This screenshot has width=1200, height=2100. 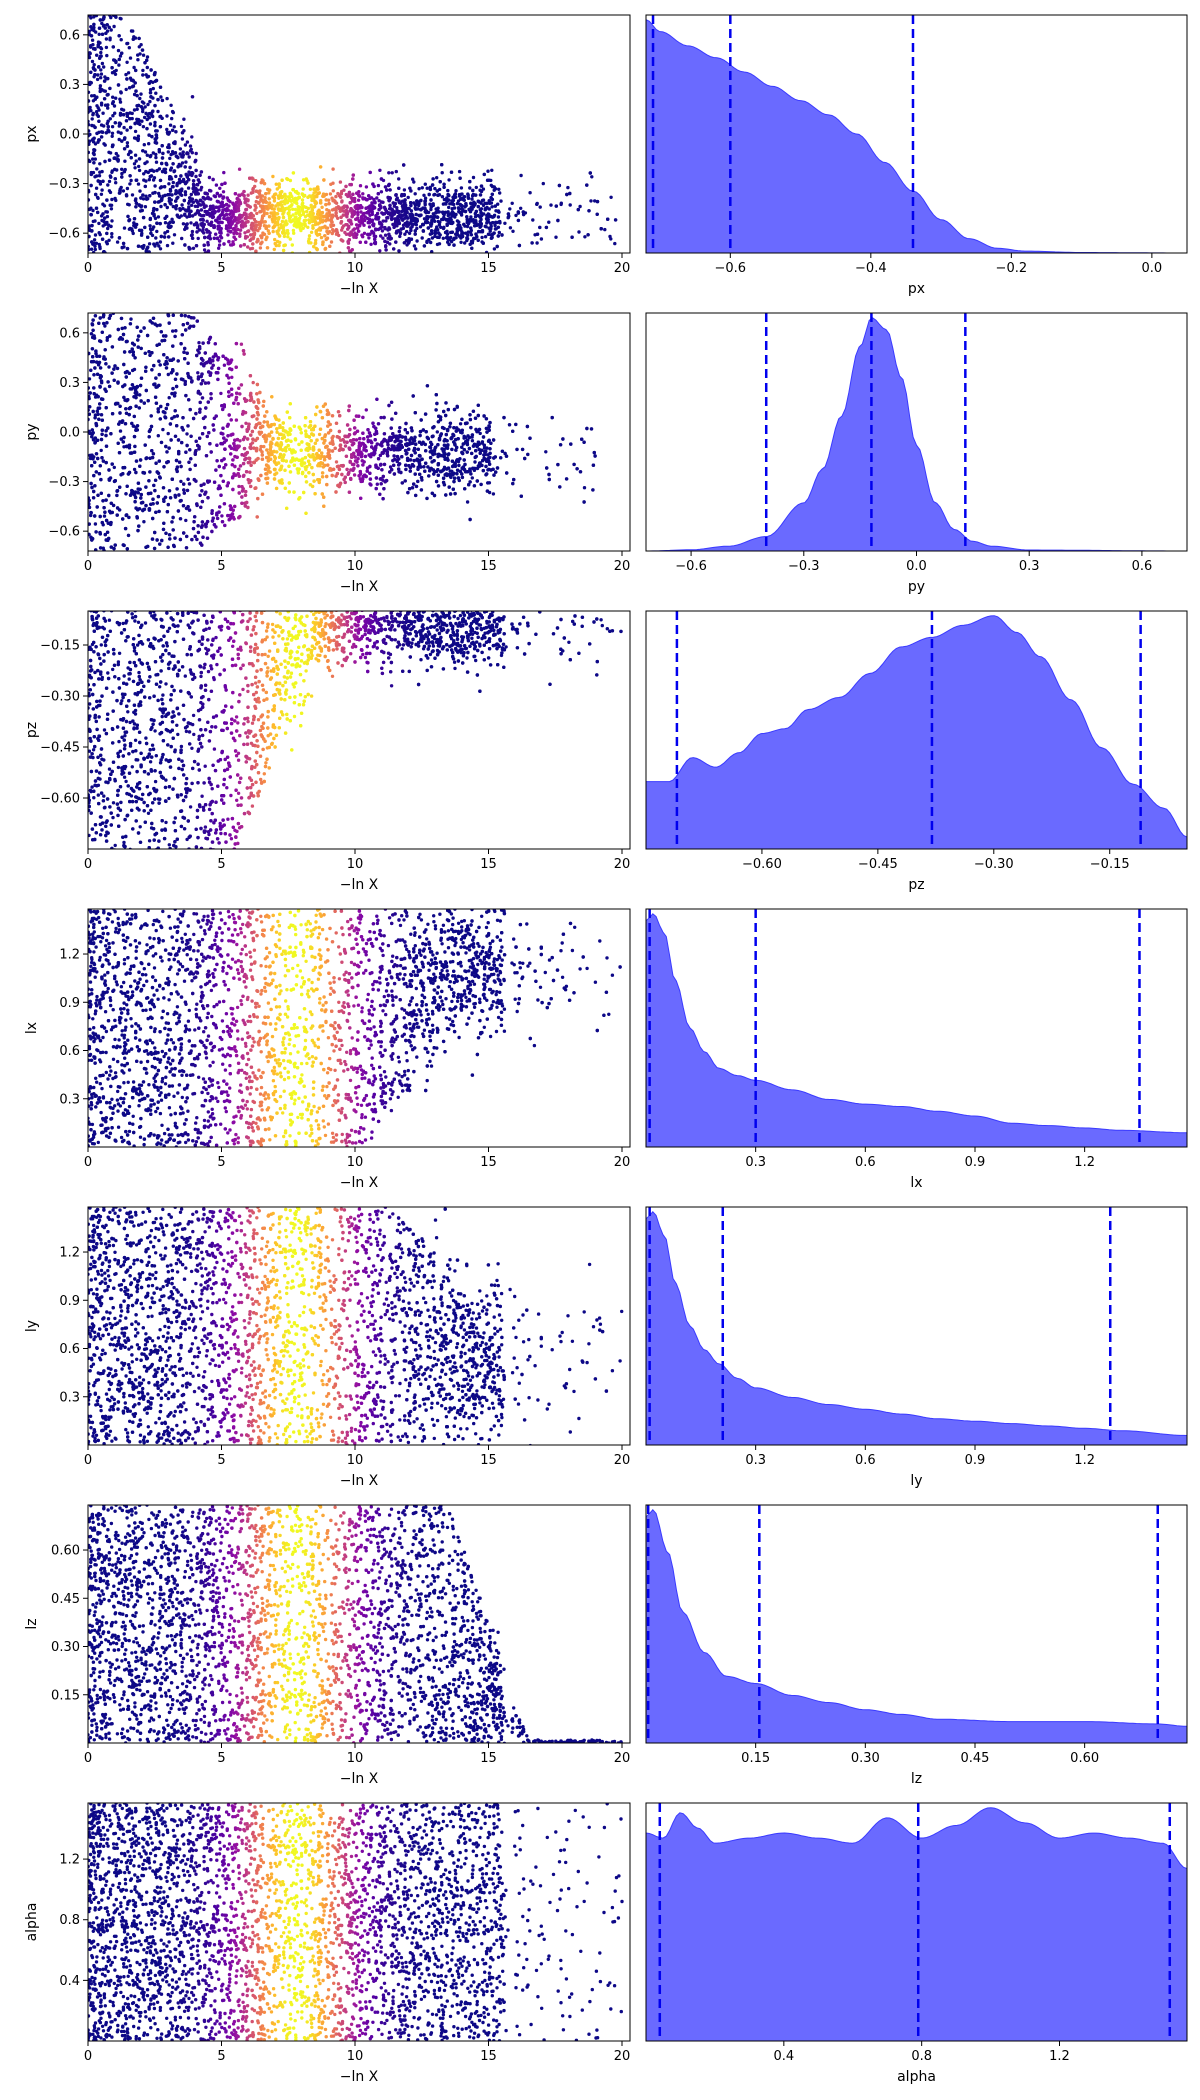 I want to click on trace-xtick-0-2-label: 10, so click(x=355, y=268).